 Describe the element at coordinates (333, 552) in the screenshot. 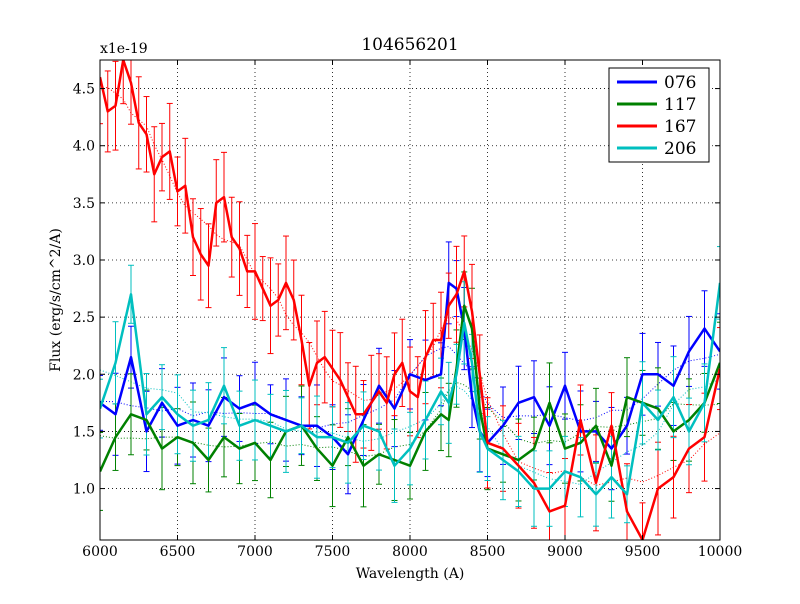

I see `x-tick-label: 7500` at that location.